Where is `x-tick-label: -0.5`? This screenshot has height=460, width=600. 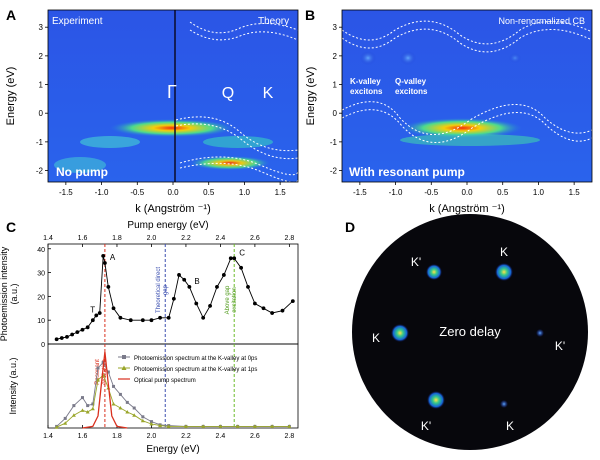
x-tick-label: -0.5 is located at coordinates (431, 192).